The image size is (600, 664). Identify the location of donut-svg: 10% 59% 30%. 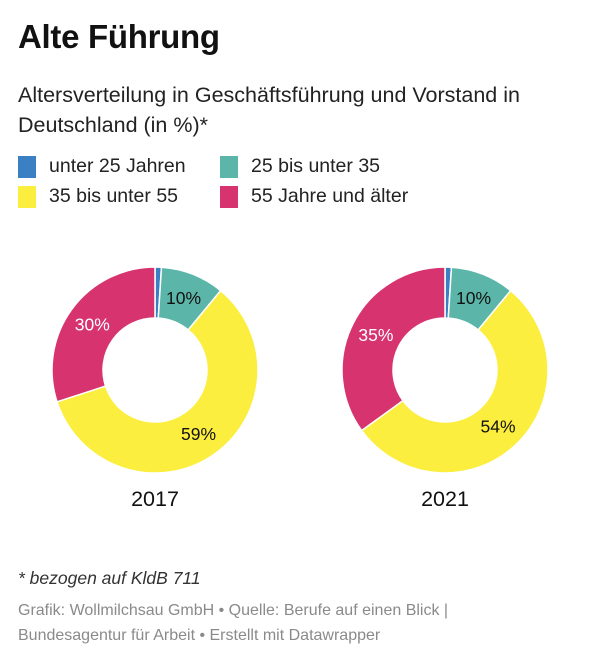
(155, 370).